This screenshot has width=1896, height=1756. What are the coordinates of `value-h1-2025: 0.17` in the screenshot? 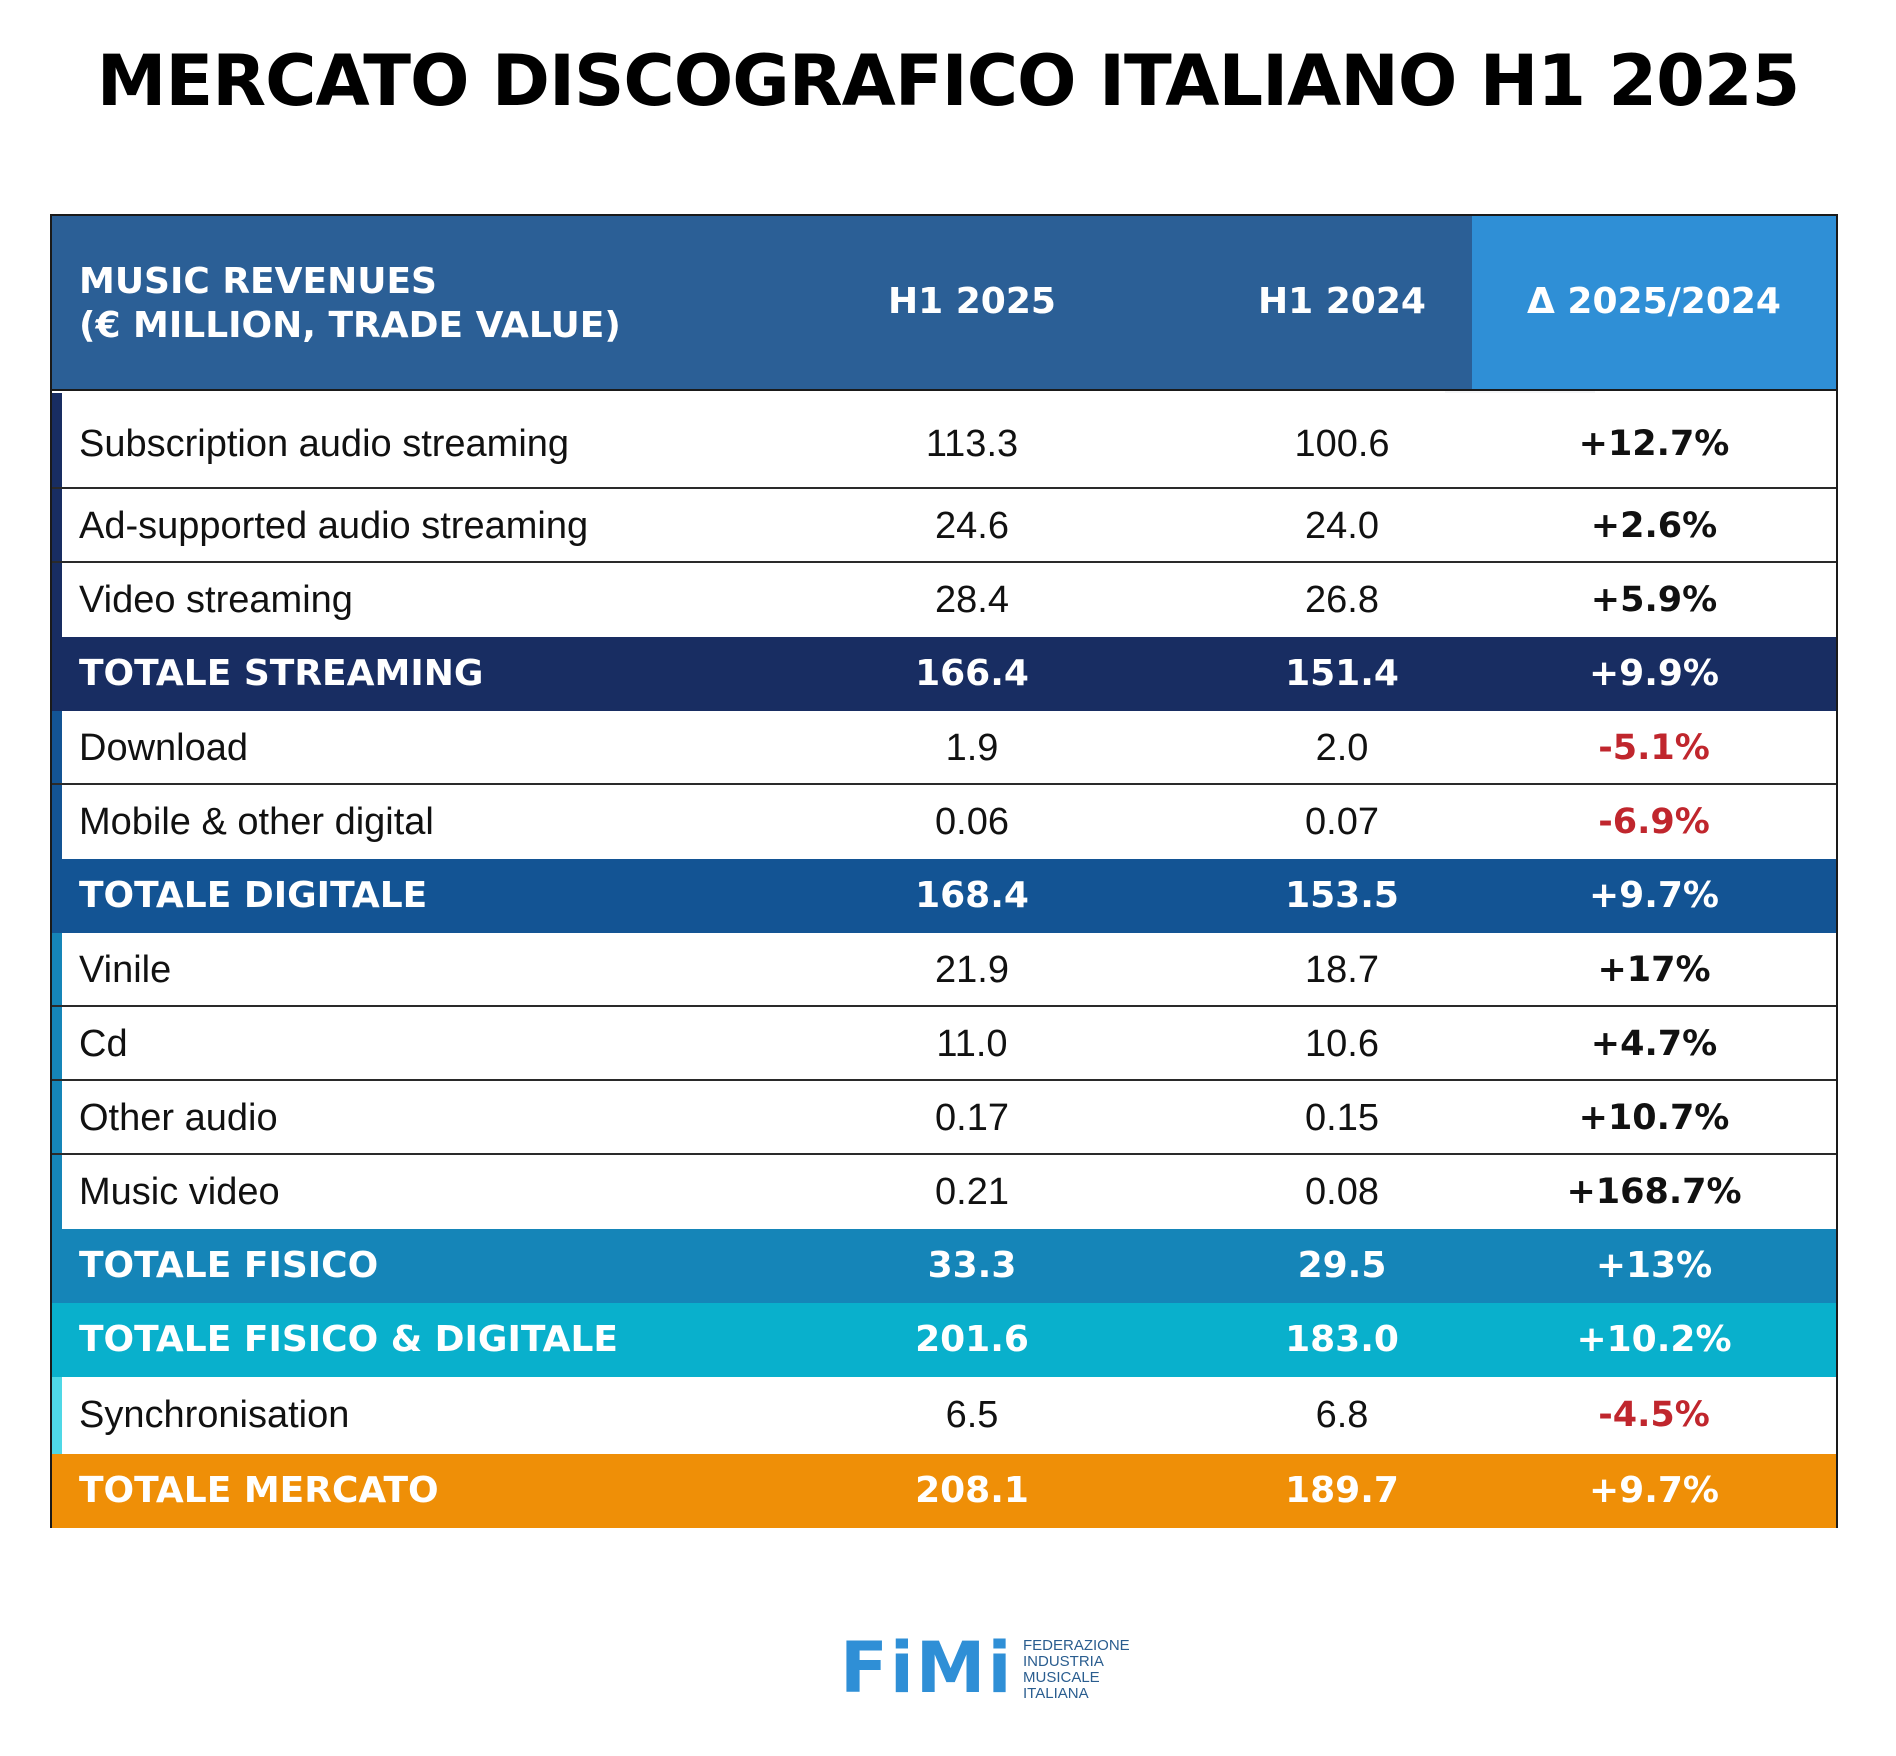 It's located at (972, 1118).